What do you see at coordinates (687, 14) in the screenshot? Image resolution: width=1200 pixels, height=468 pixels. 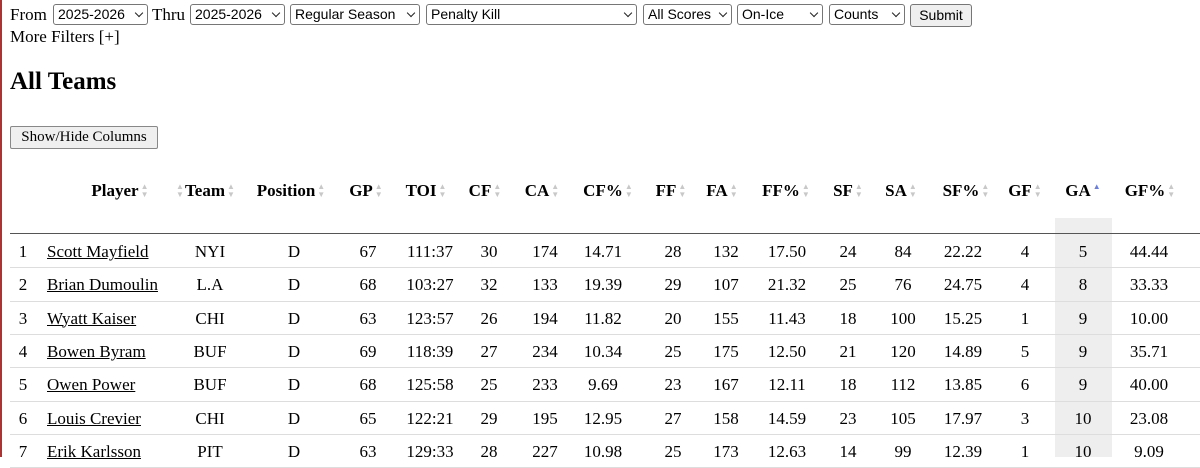 I see `score-select: All Scores` at bounding box center [687, 14].